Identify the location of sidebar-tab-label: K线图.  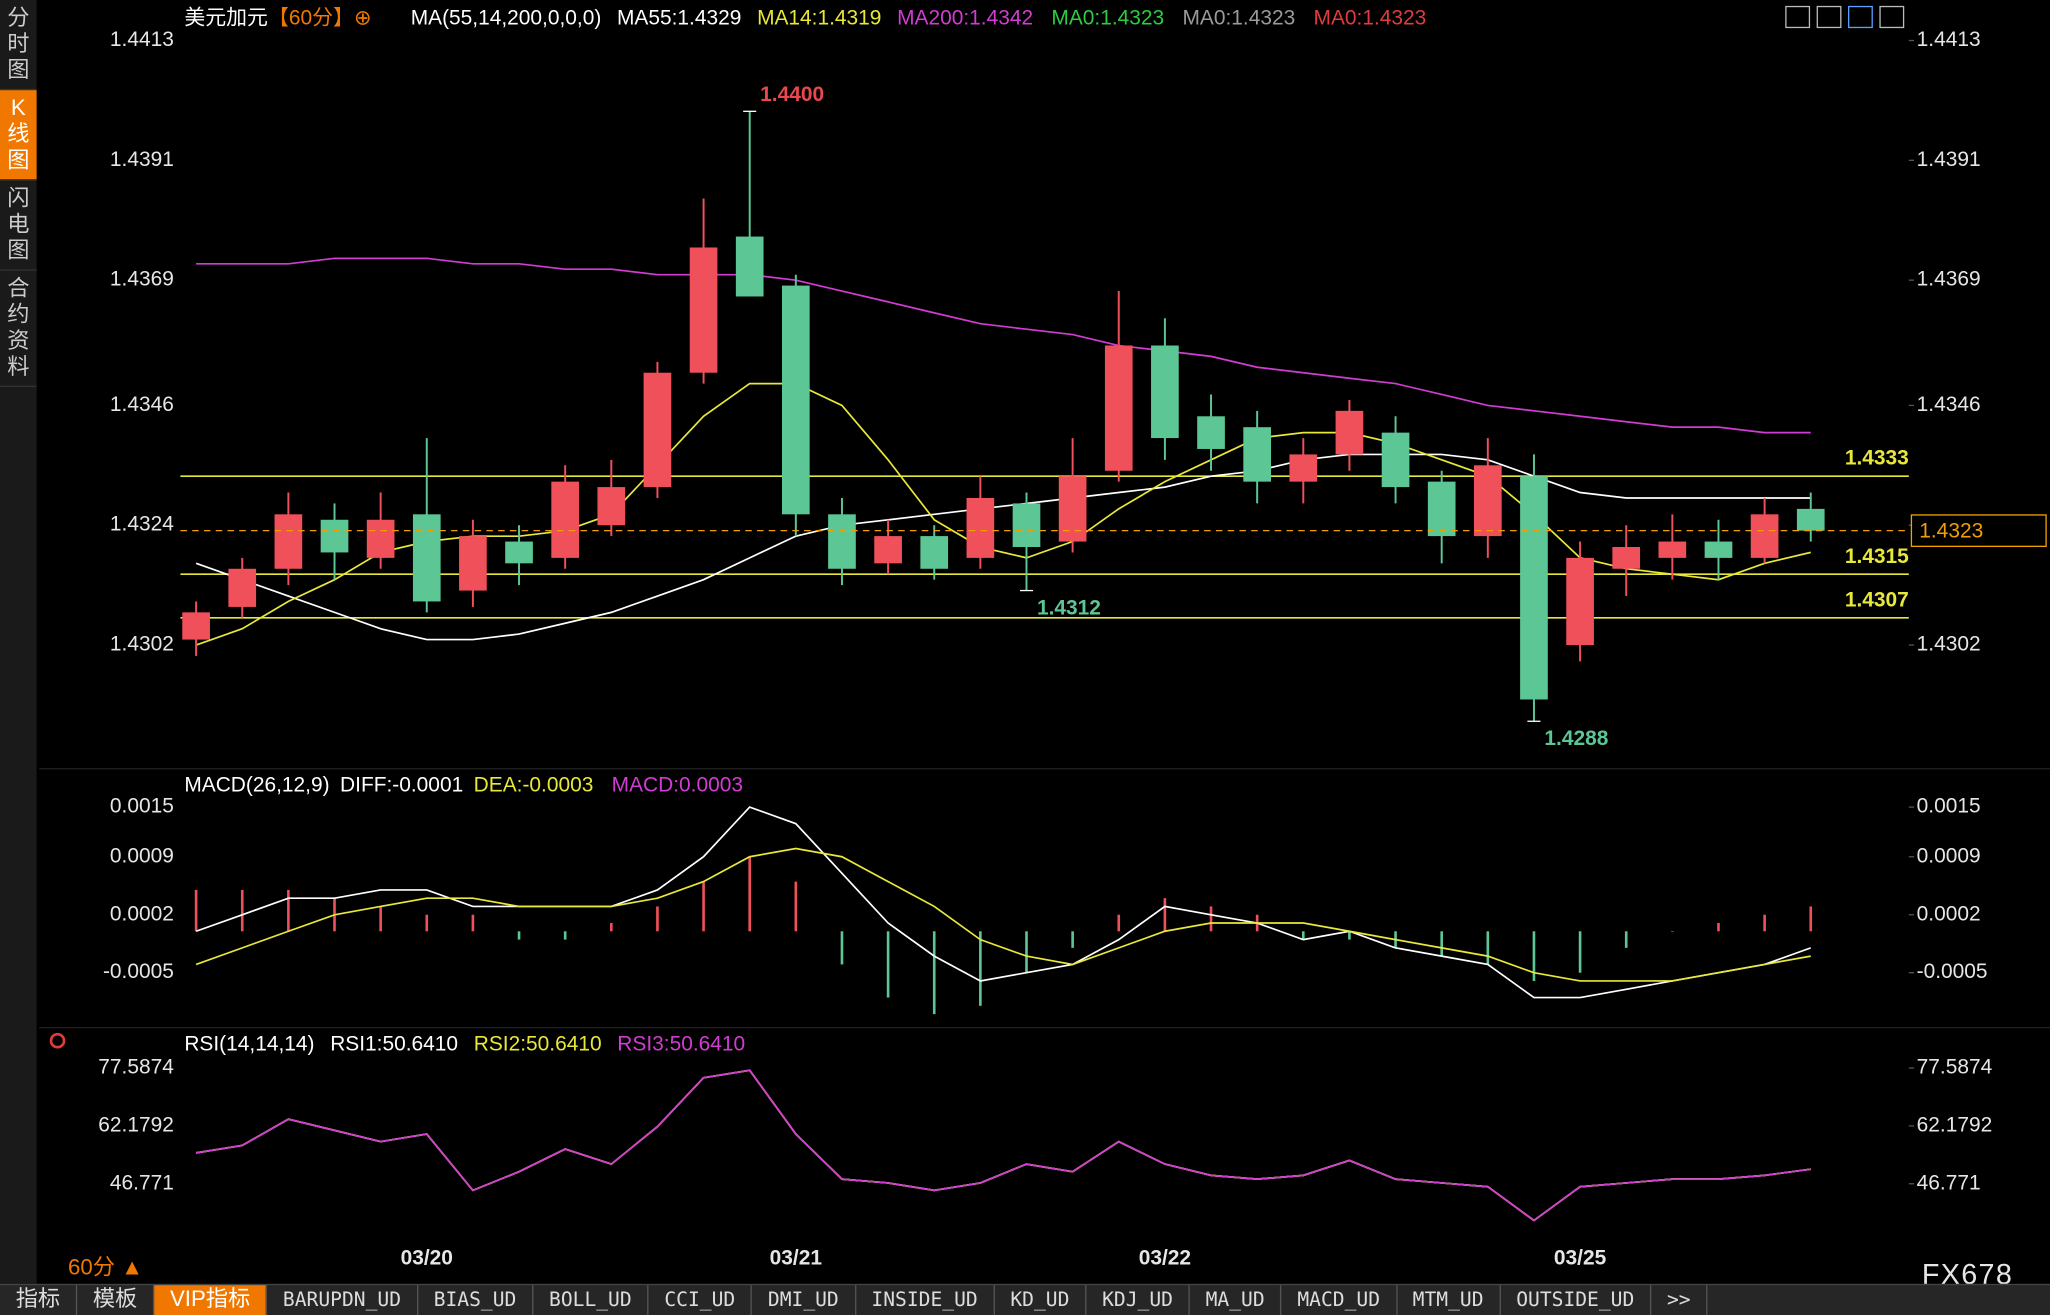
(18, 134).